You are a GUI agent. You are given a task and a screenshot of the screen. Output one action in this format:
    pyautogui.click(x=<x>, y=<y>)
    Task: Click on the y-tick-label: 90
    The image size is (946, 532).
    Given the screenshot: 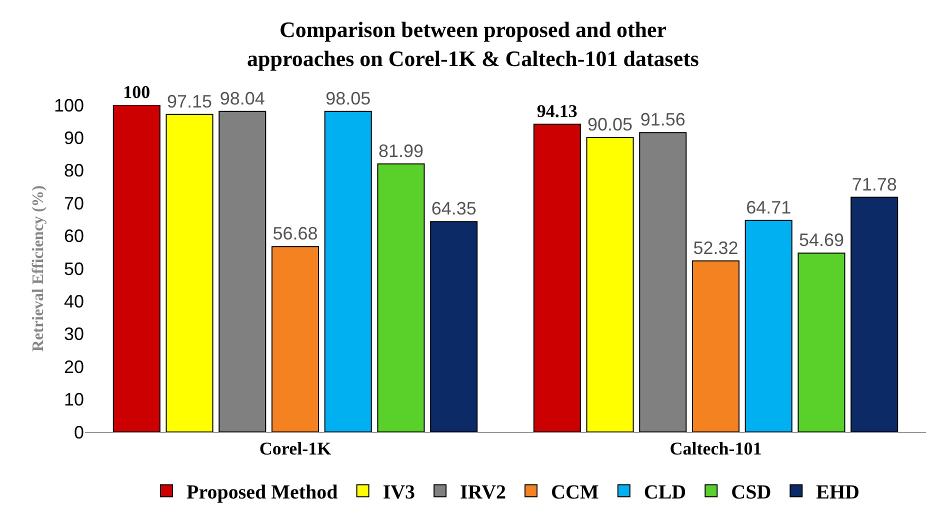 What is the action you would take?
    pyautogui.click(x=74, y=138)
    